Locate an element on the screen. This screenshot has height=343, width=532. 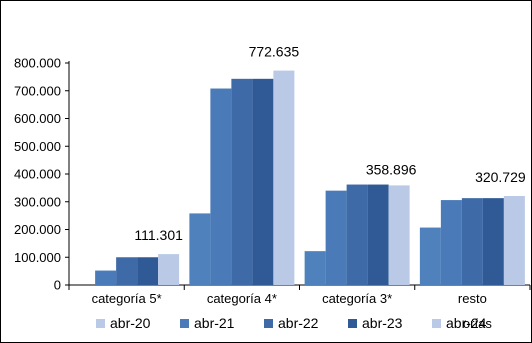
y-tick-label: 0 is located at coordinates (57, 285).